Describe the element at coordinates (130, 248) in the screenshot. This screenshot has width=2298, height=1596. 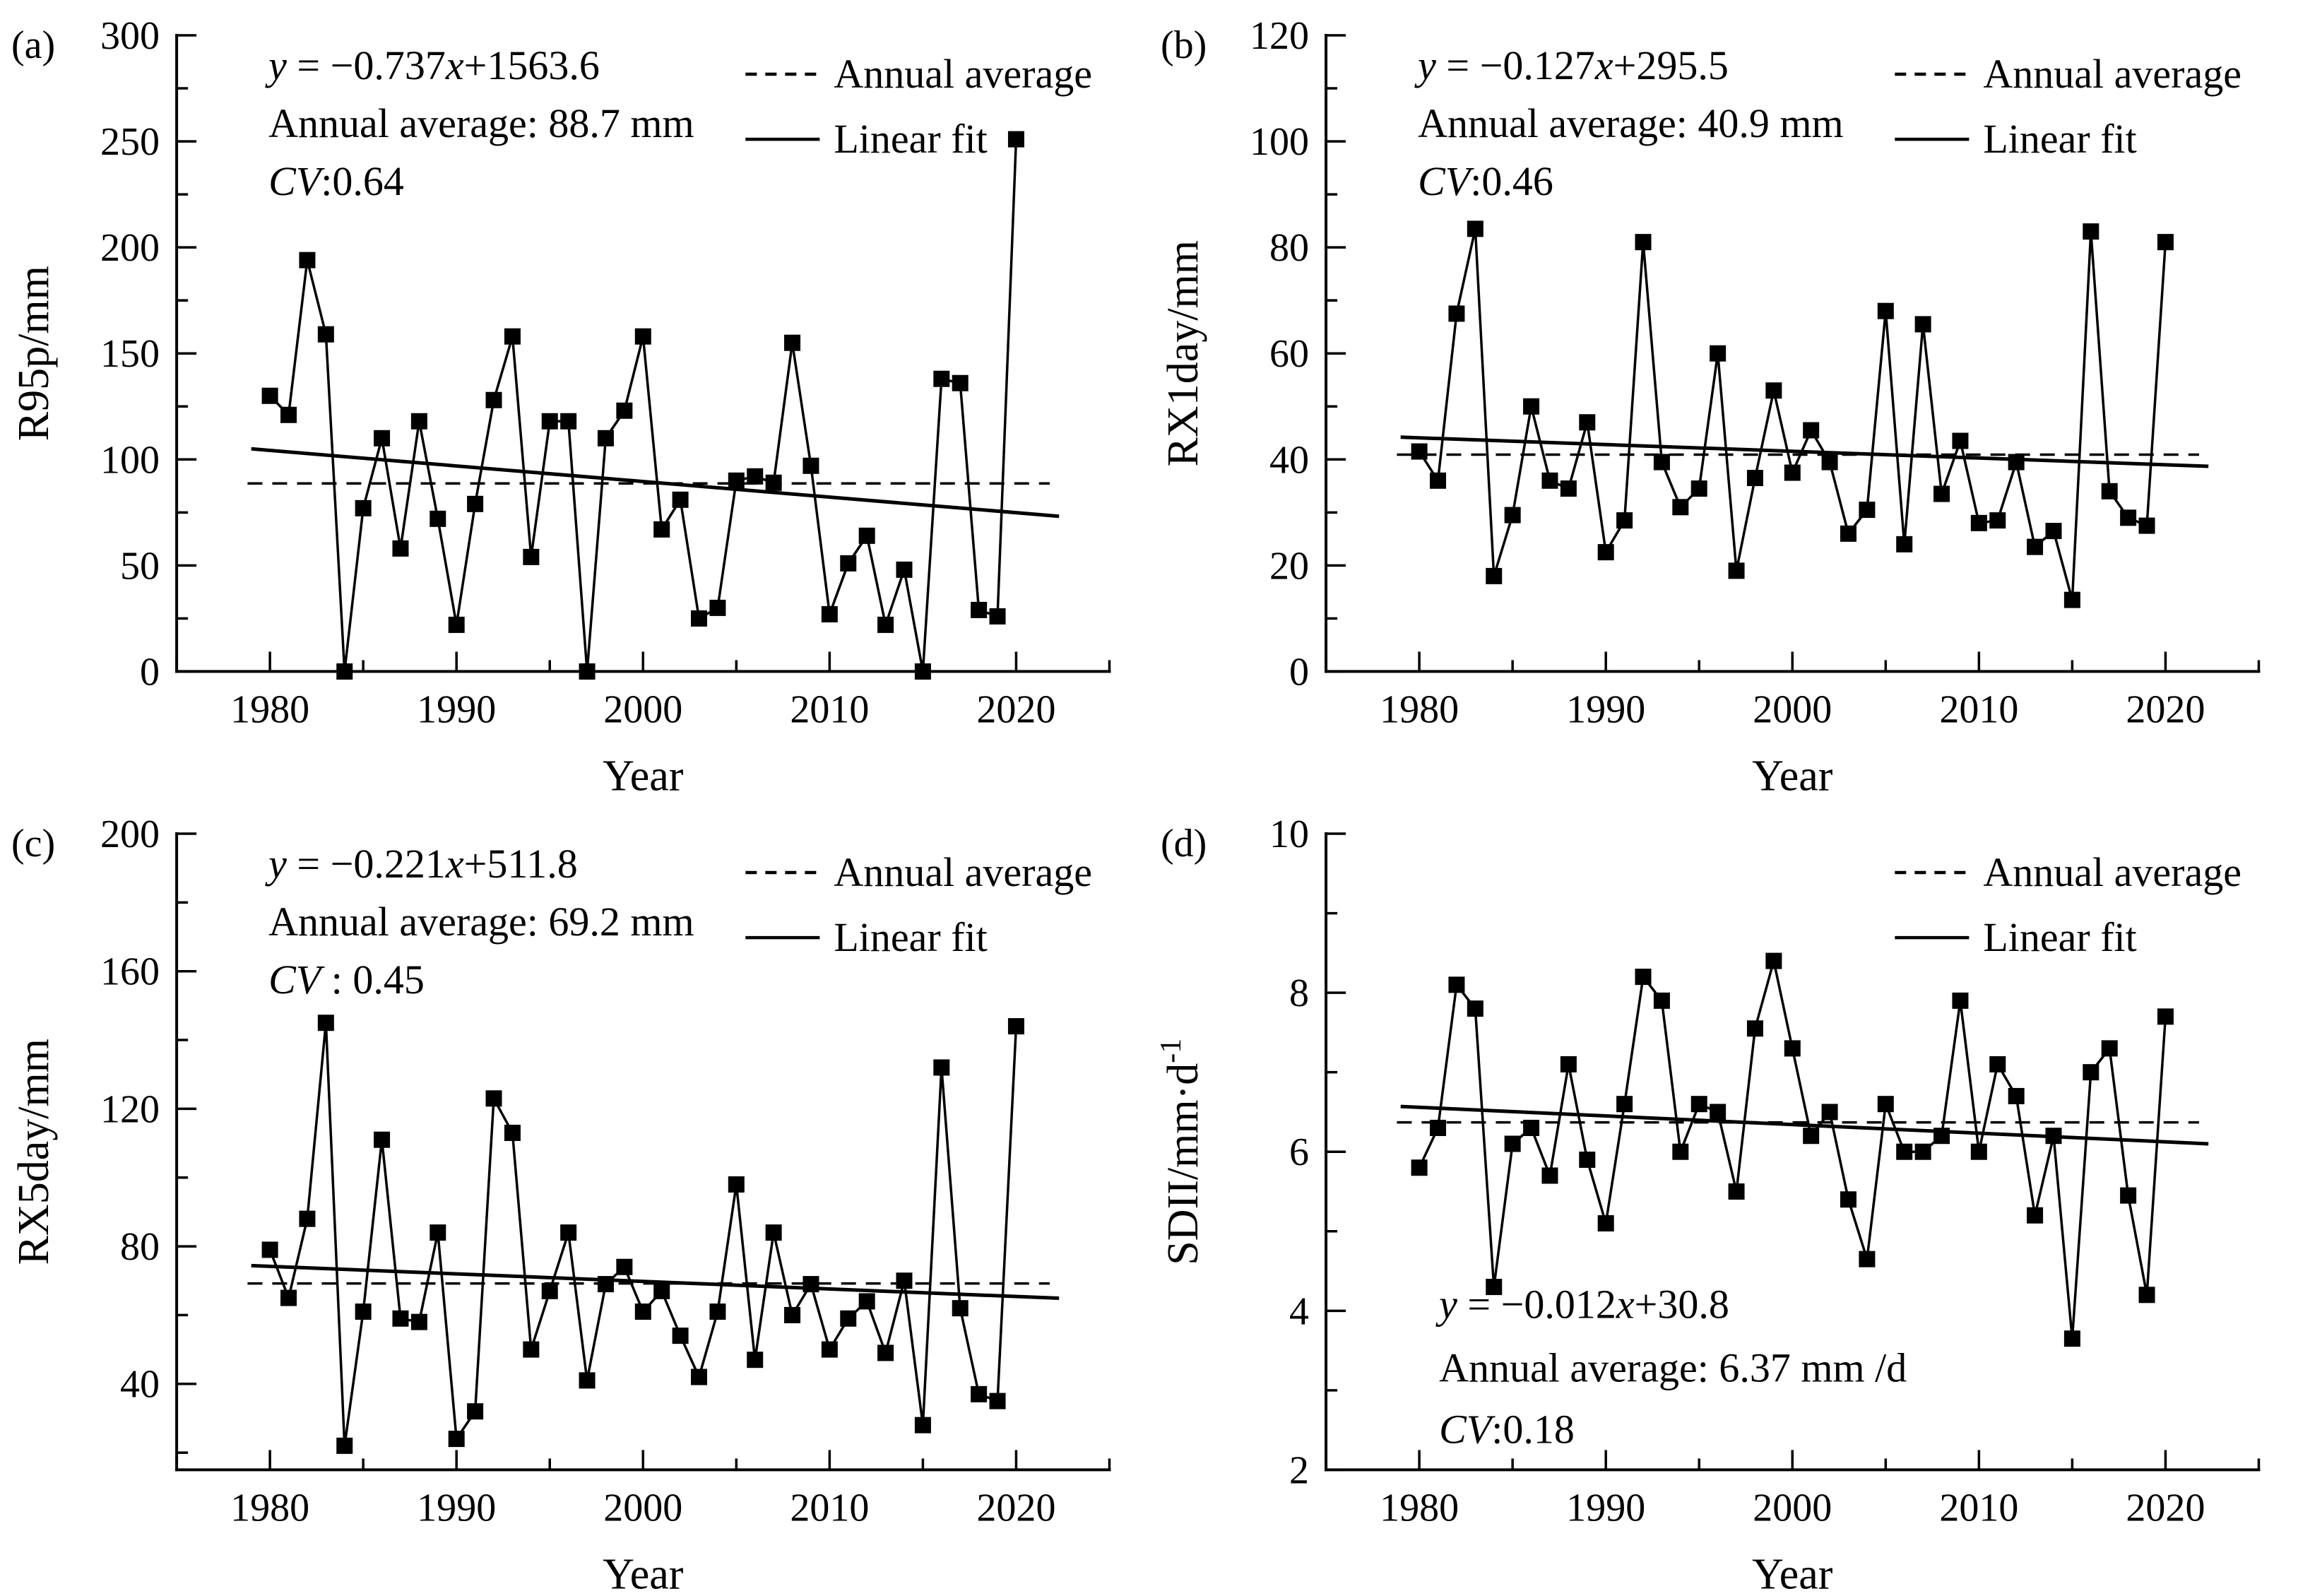
I see `y-tick-label: 200` at that location.